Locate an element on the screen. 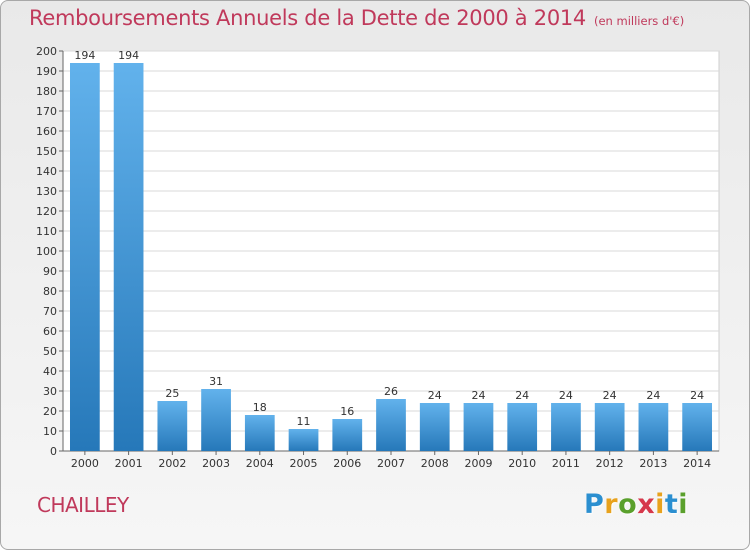 Image resolution: width=750 pixels, height=550 pixels. bar-value-label: 31 is located at coordinates (216, 381).